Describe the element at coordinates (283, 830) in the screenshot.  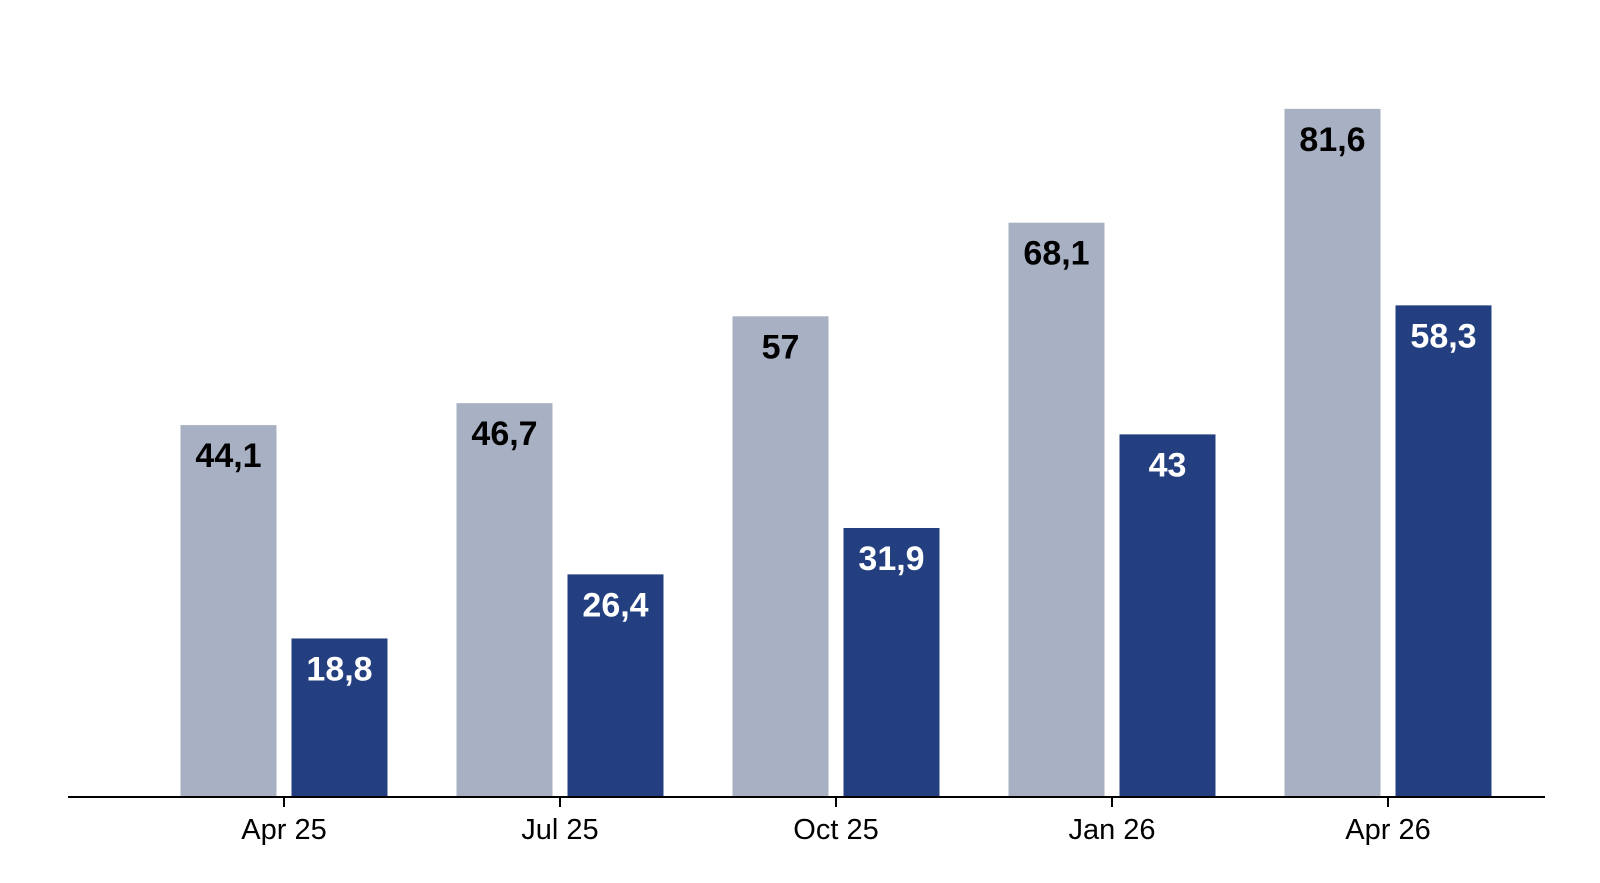
I see `x-tick-label-0: Apr 25` at that location.